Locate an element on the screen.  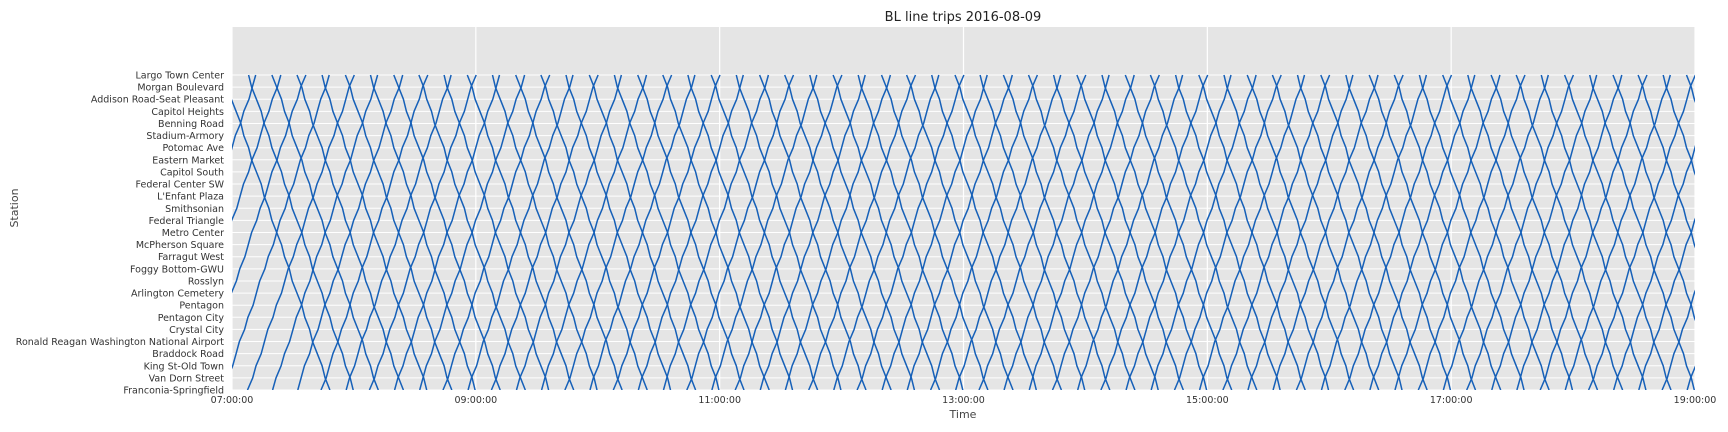
y-tick-label-station: King St-Old Town is located at coordinates (184, 366).